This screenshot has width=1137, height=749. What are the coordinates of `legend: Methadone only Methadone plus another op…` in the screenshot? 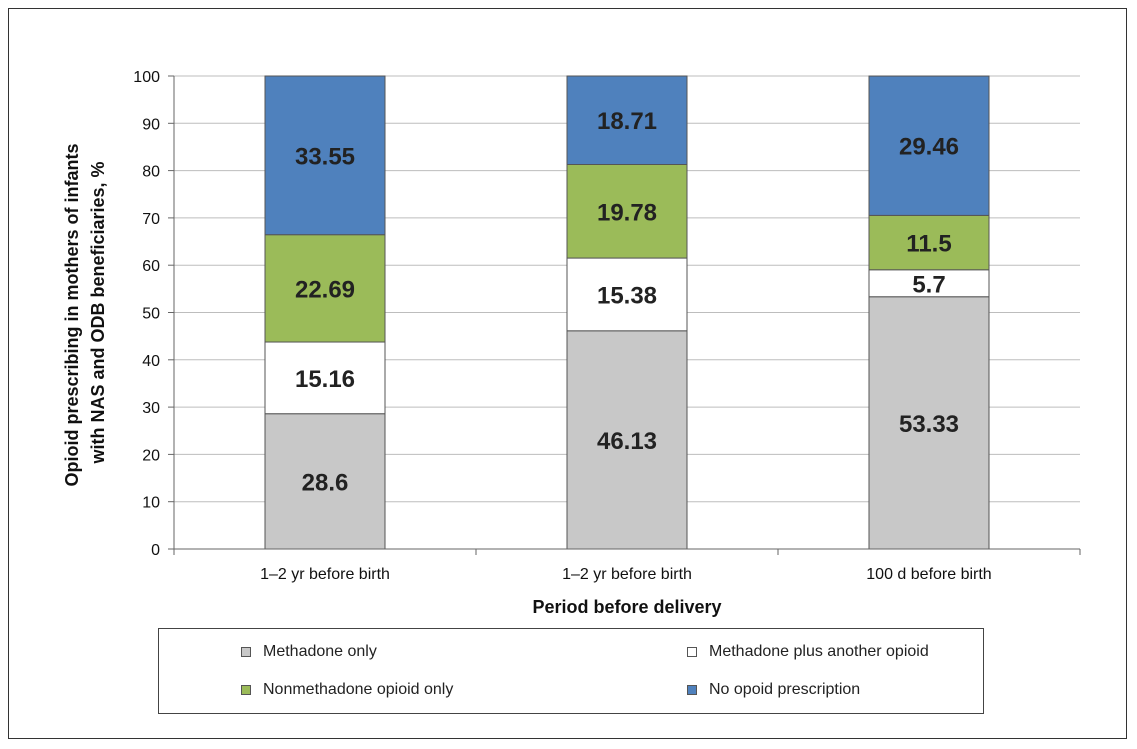 It's located at (571, 671).